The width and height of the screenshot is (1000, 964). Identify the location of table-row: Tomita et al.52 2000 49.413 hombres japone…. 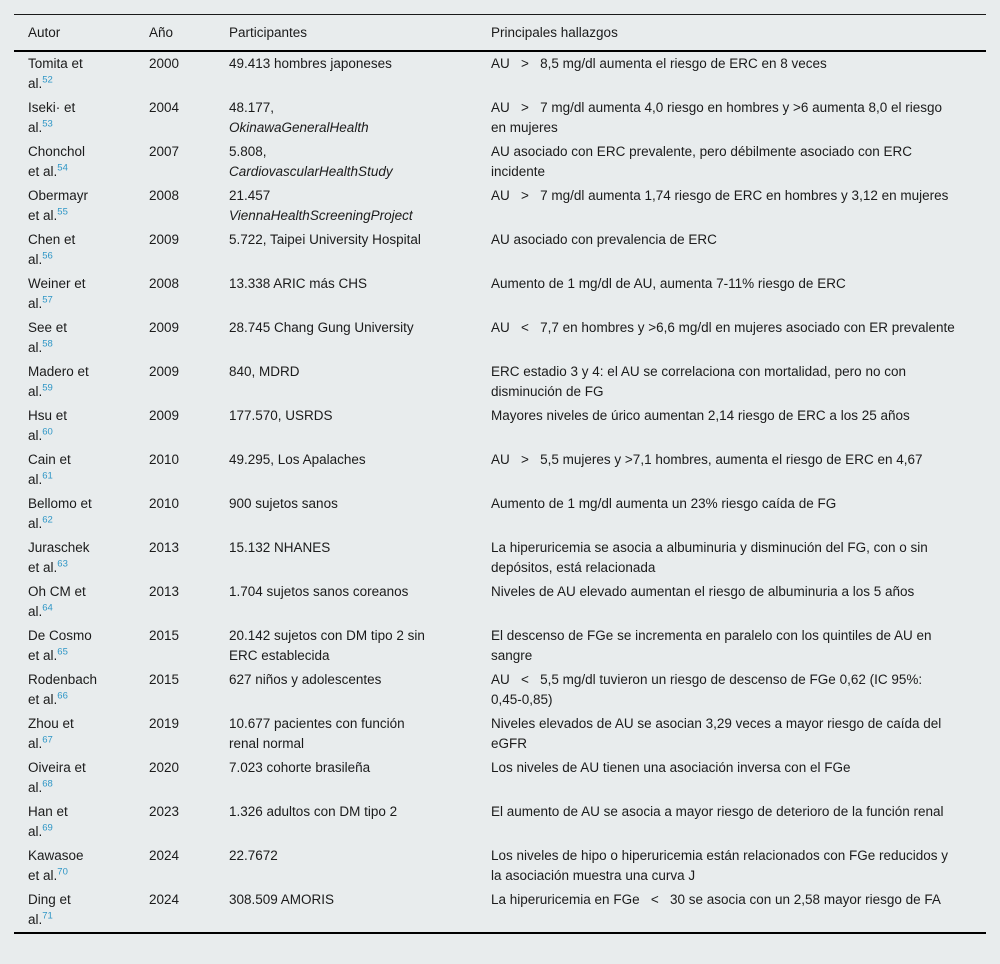
(500, 73).